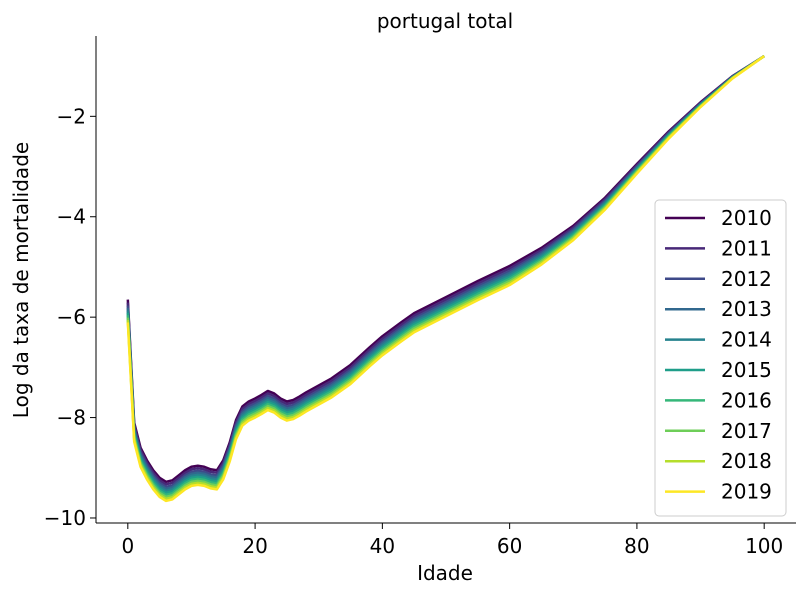  Describe the element at coordinates (71, 418) in the screenshot. I see `y-tick-label: −8` at that location.